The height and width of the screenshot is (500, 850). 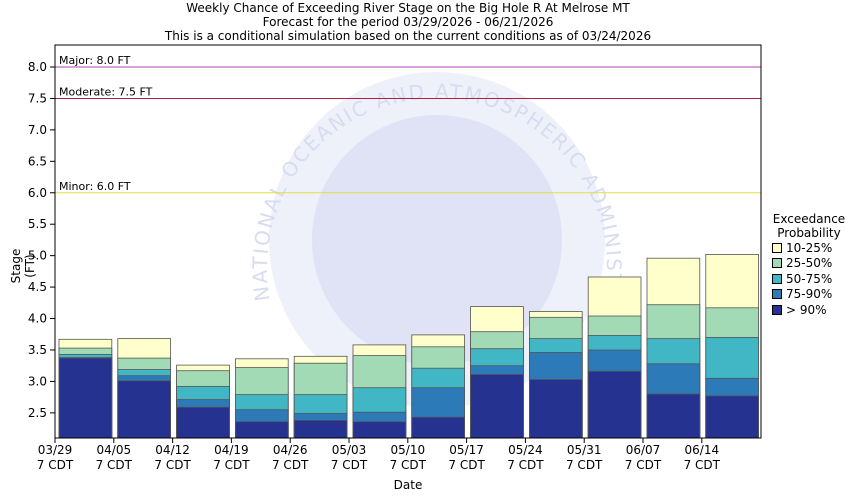 I want to click on legend-item: > 90%, so click(x=811, y=310).